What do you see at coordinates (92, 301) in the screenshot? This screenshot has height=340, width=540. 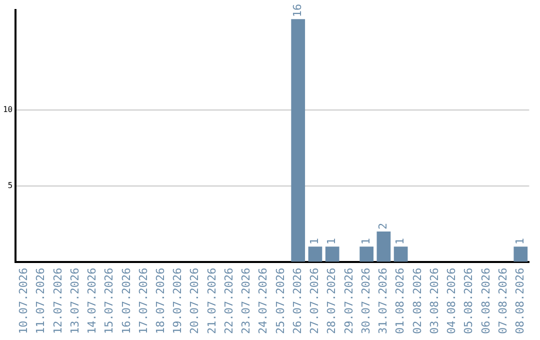 I see `x-tick-label: 14.07.2026` at bounding box center [92, 301].